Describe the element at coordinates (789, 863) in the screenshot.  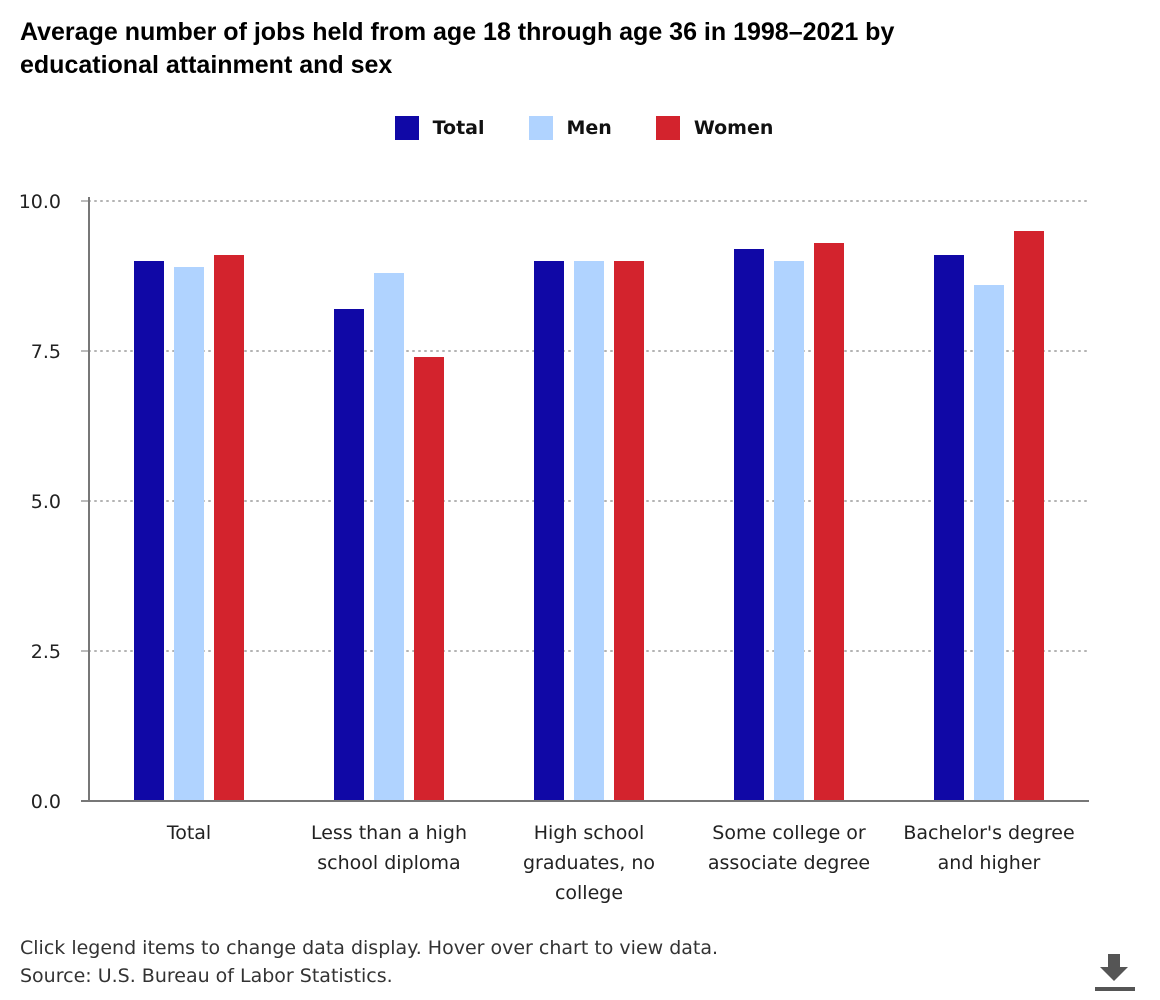
I see `x-tick-label: associate degree` at that location.